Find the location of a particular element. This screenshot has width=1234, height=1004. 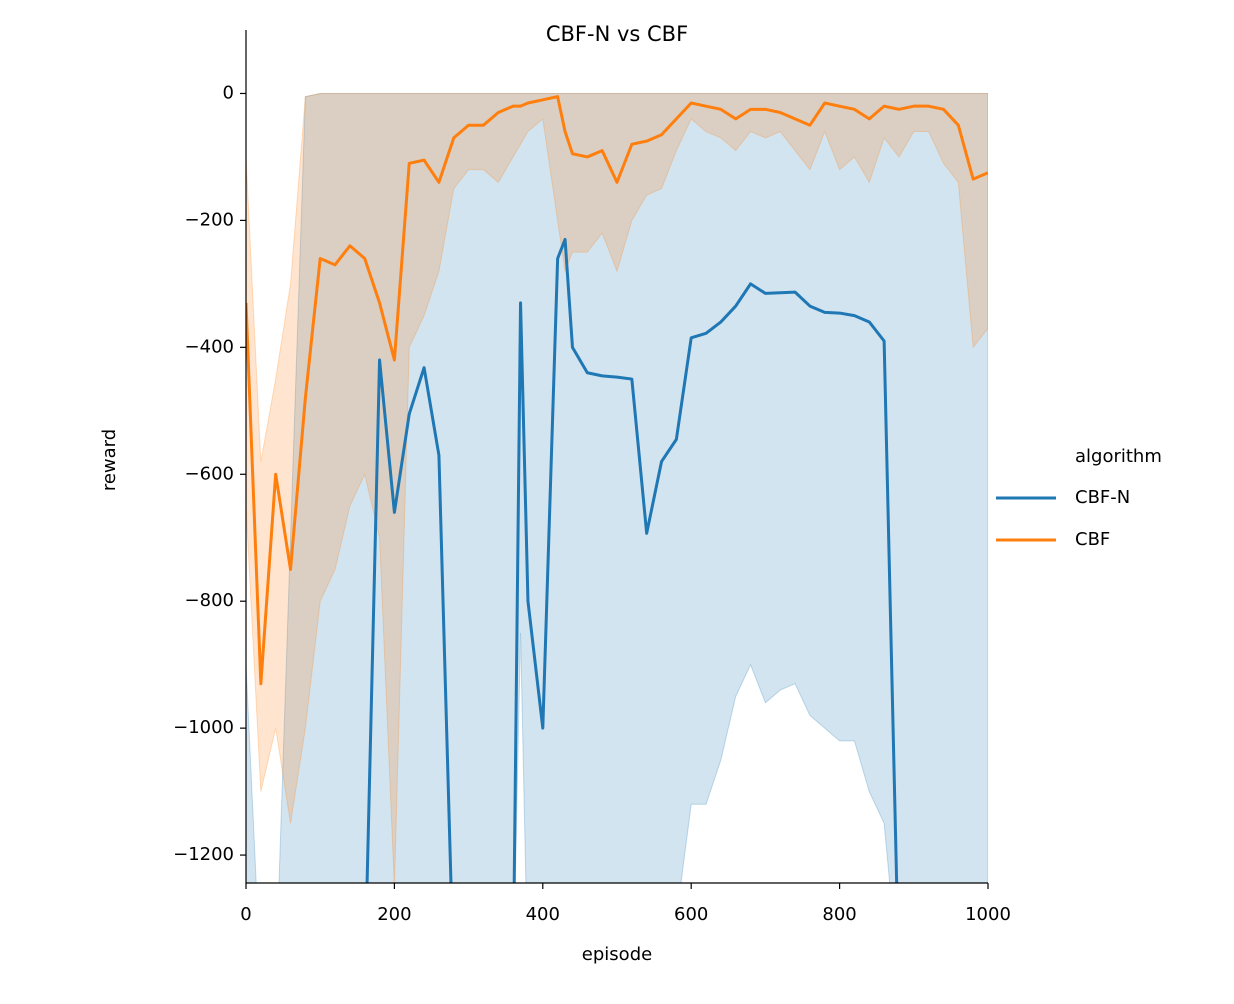

y-tick-label: −200 is located at coordinates (209, 219).